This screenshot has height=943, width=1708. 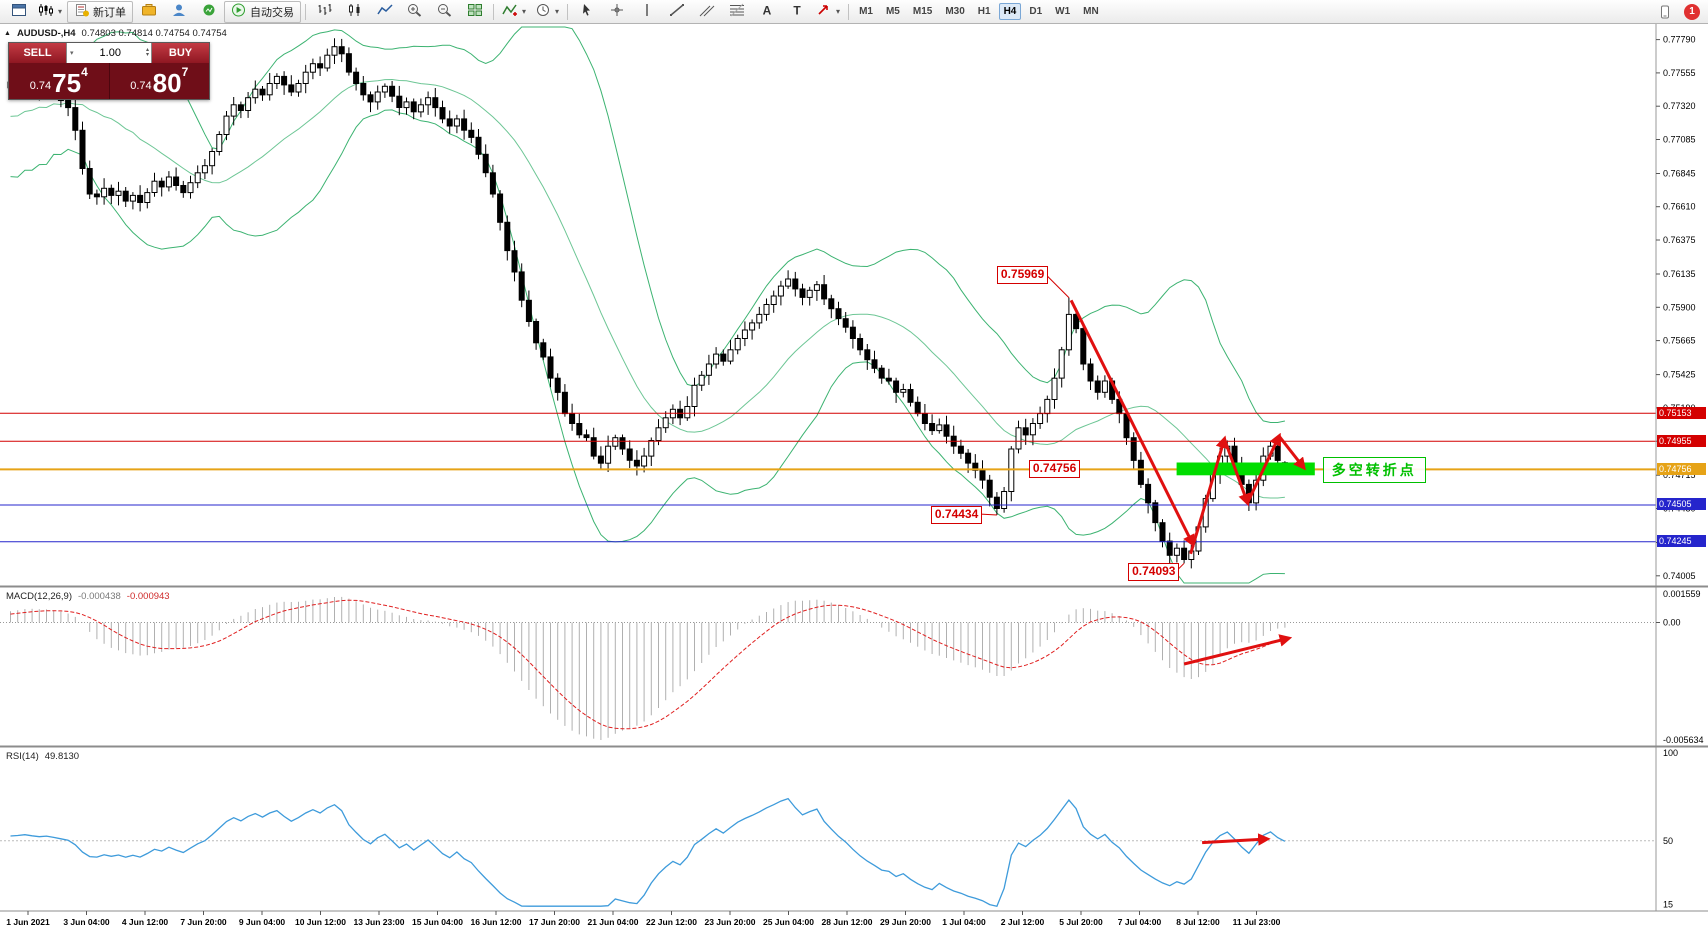 I want to click on bar-chart-icon, so click(x=325, y=11).